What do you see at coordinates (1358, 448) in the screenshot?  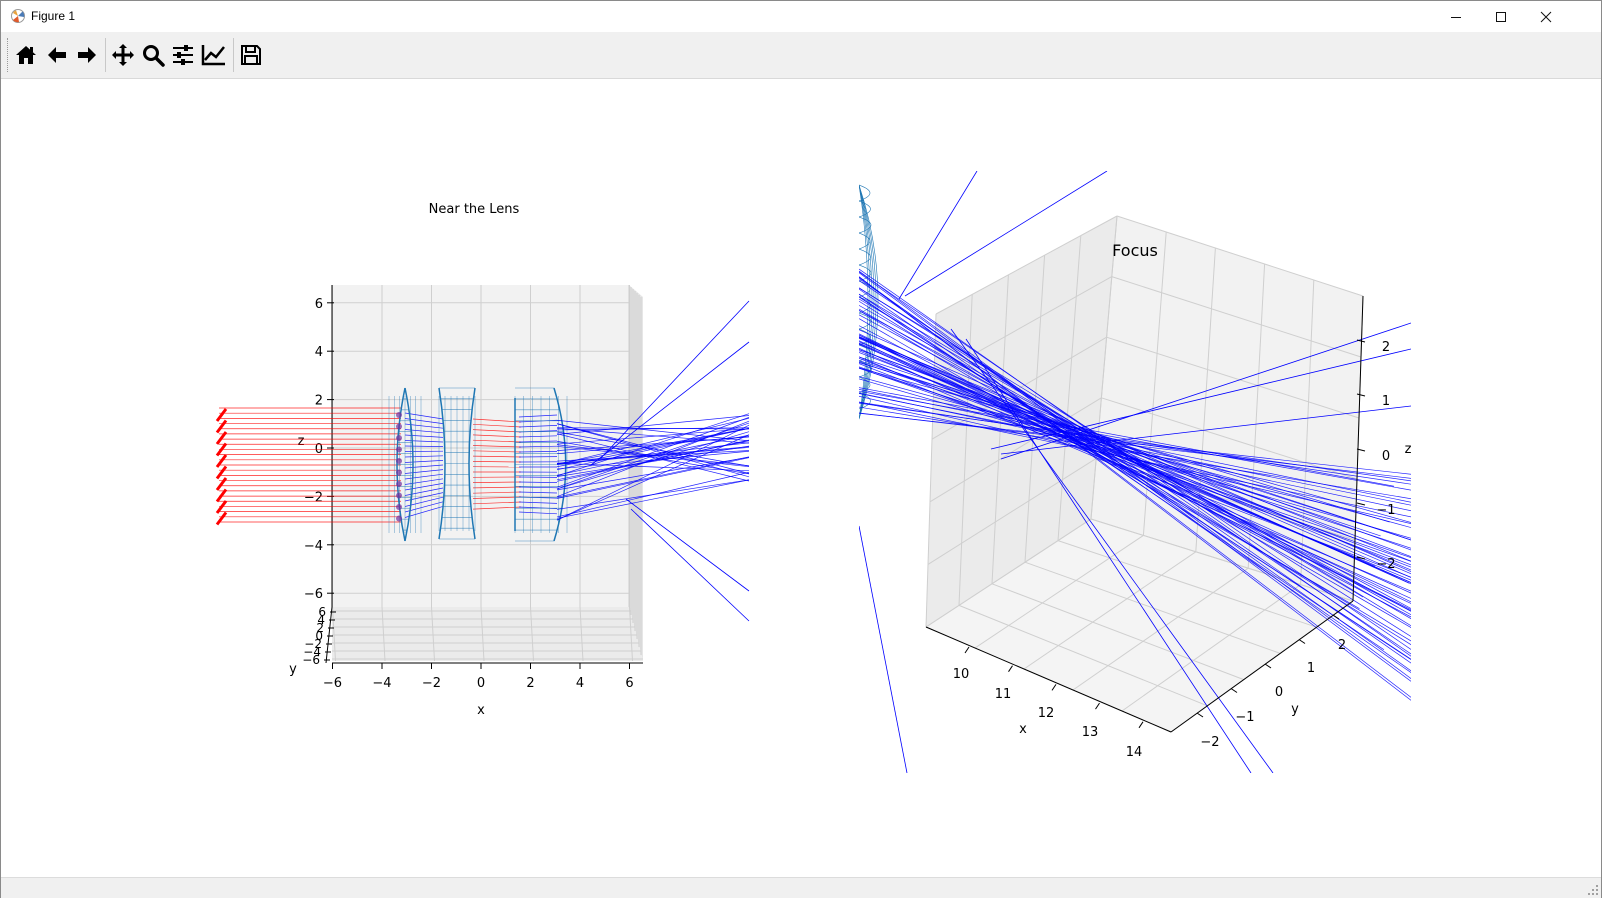 I see `z-axis-line` at bounding box center [1358, 448].